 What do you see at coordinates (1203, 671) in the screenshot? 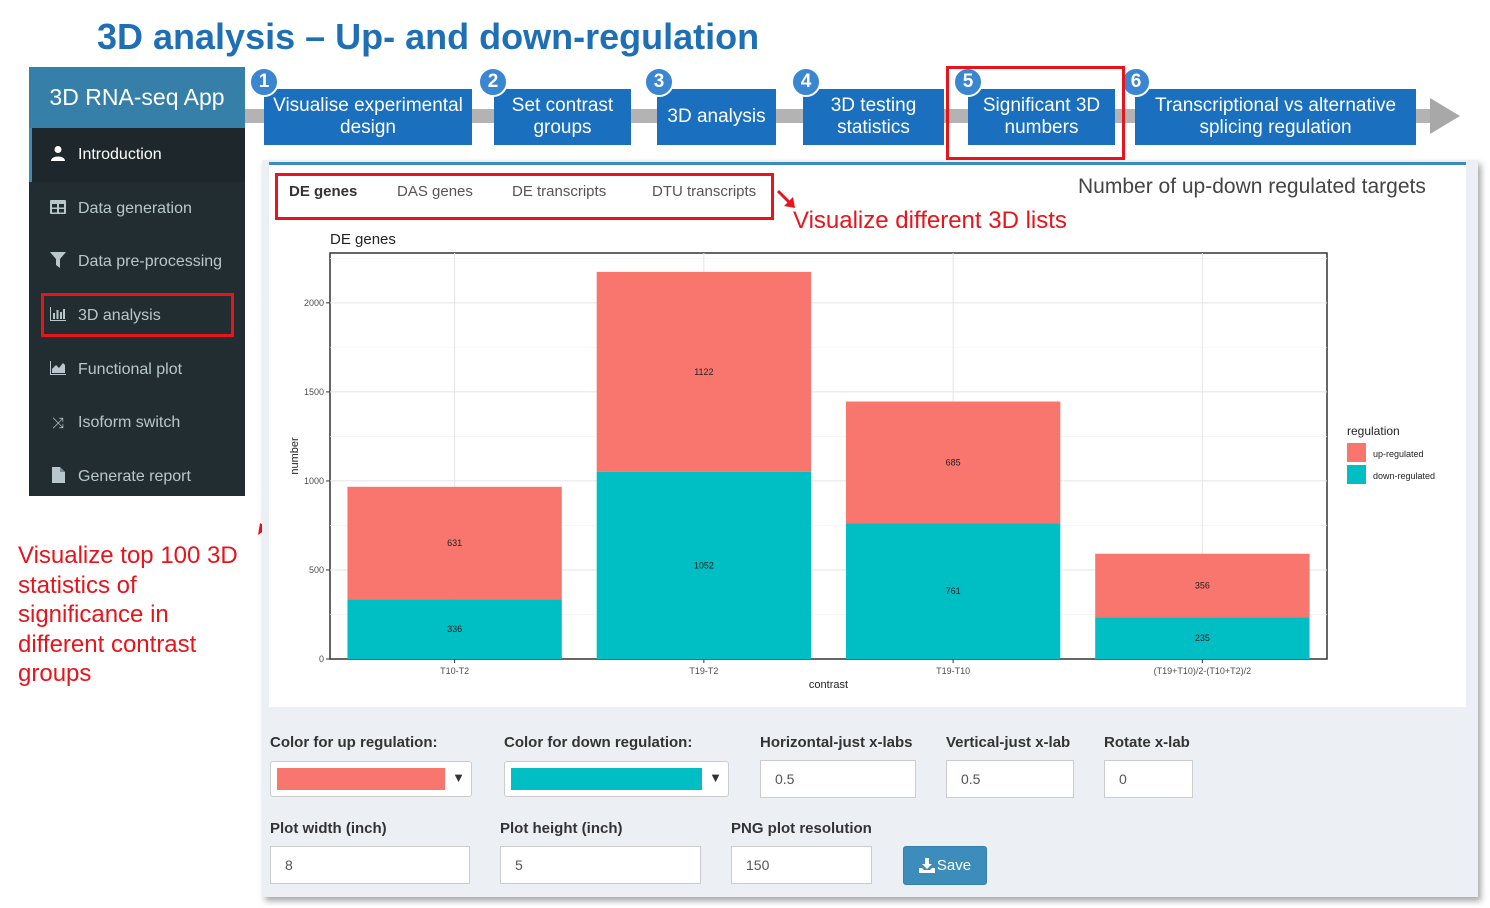
I see `x-tick-label: (T19+T10)/2-(T10+T2)/2` at bounding box center [1203, 671].